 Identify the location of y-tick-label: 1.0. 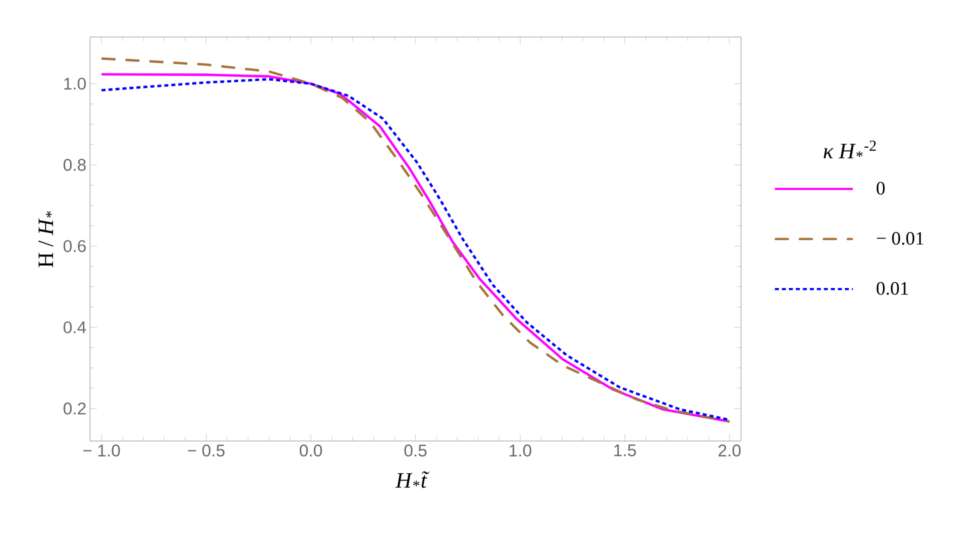
(75, 84).